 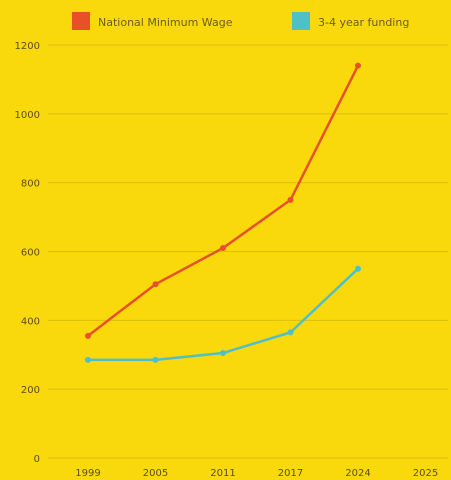 What do you see at coordinates (290, 473) in the screenshot?
I see `x-tick-label-2017: 2017` at bounding box center [290, 473].